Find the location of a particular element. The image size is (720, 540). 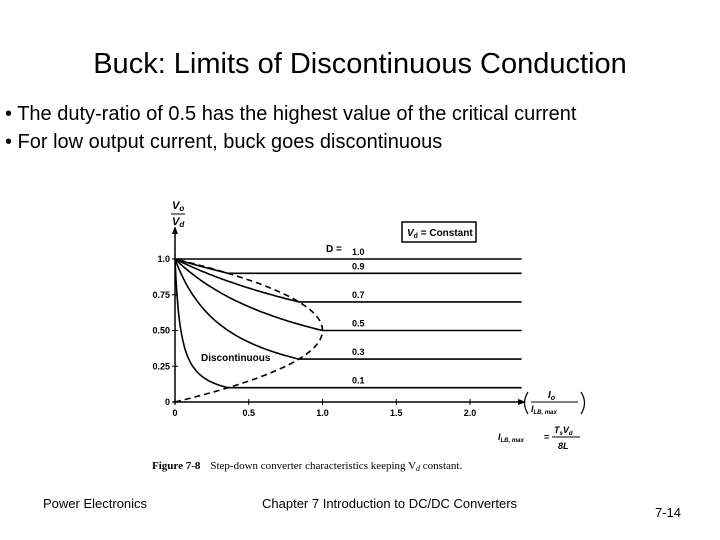

duty-label: 0.1 is located at coordinates (358, 381).